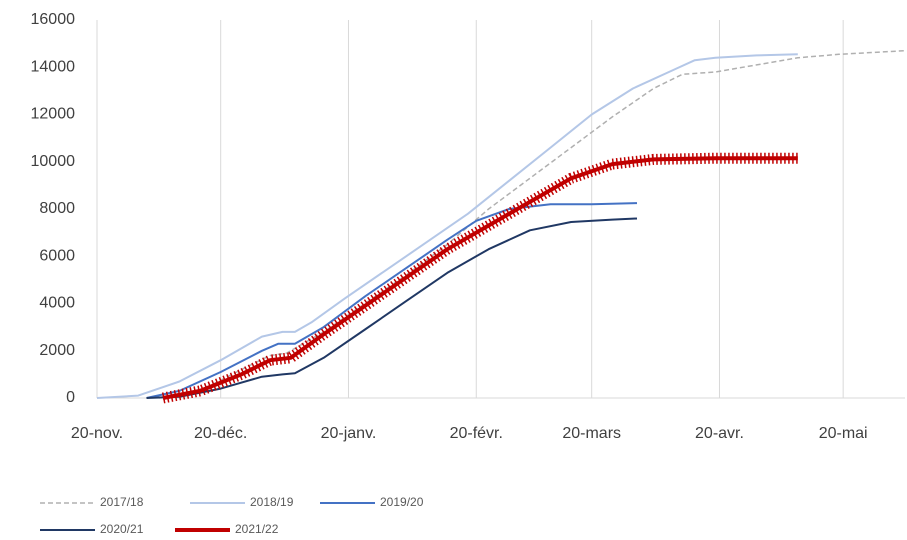 This screenshot has height=540, width=907. What do you see at coordinates (719, 433) in the screenshot?
I see `x-tick-label: 20-avr.` at bounding box center [719, 433].